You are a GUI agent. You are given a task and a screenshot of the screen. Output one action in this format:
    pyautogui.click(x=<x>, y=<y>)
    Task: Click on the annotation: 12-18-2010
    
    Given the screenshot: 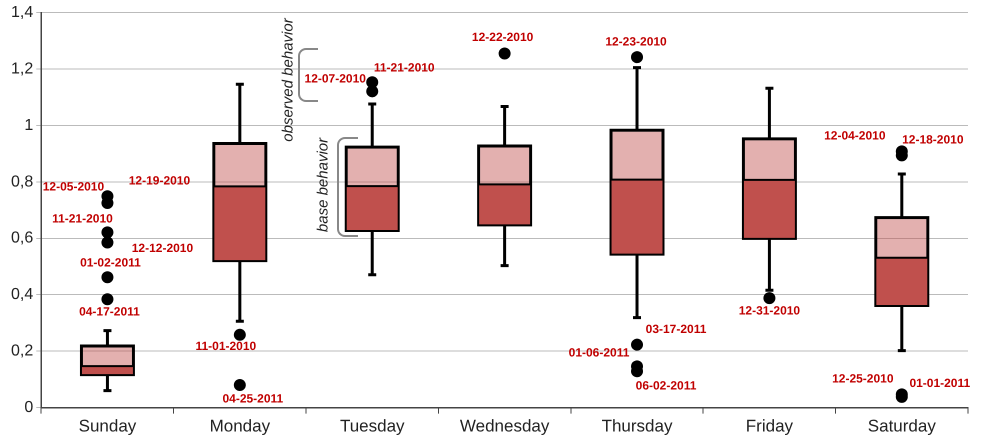 What is the action you would take?
    pyautogui.click(x=933, y=139)
    